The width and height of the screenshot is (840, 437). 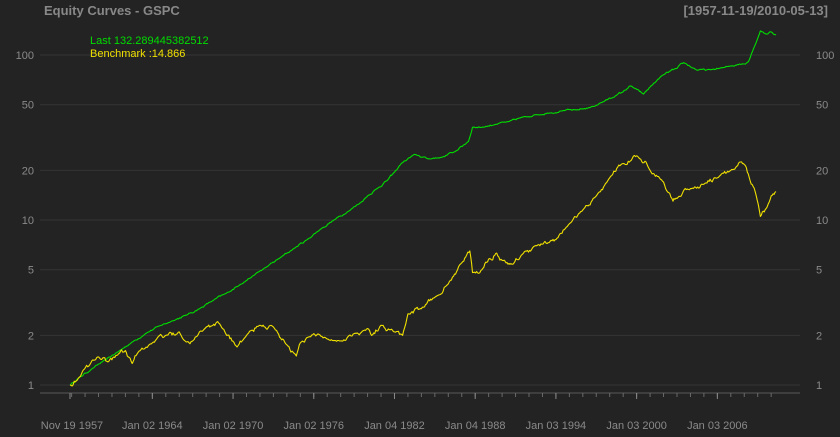 What do you see at coordinates (636, 426) in the screenshot?
I see `x-tick-label: Jan 03 2000` at bounding box center [636, 426].